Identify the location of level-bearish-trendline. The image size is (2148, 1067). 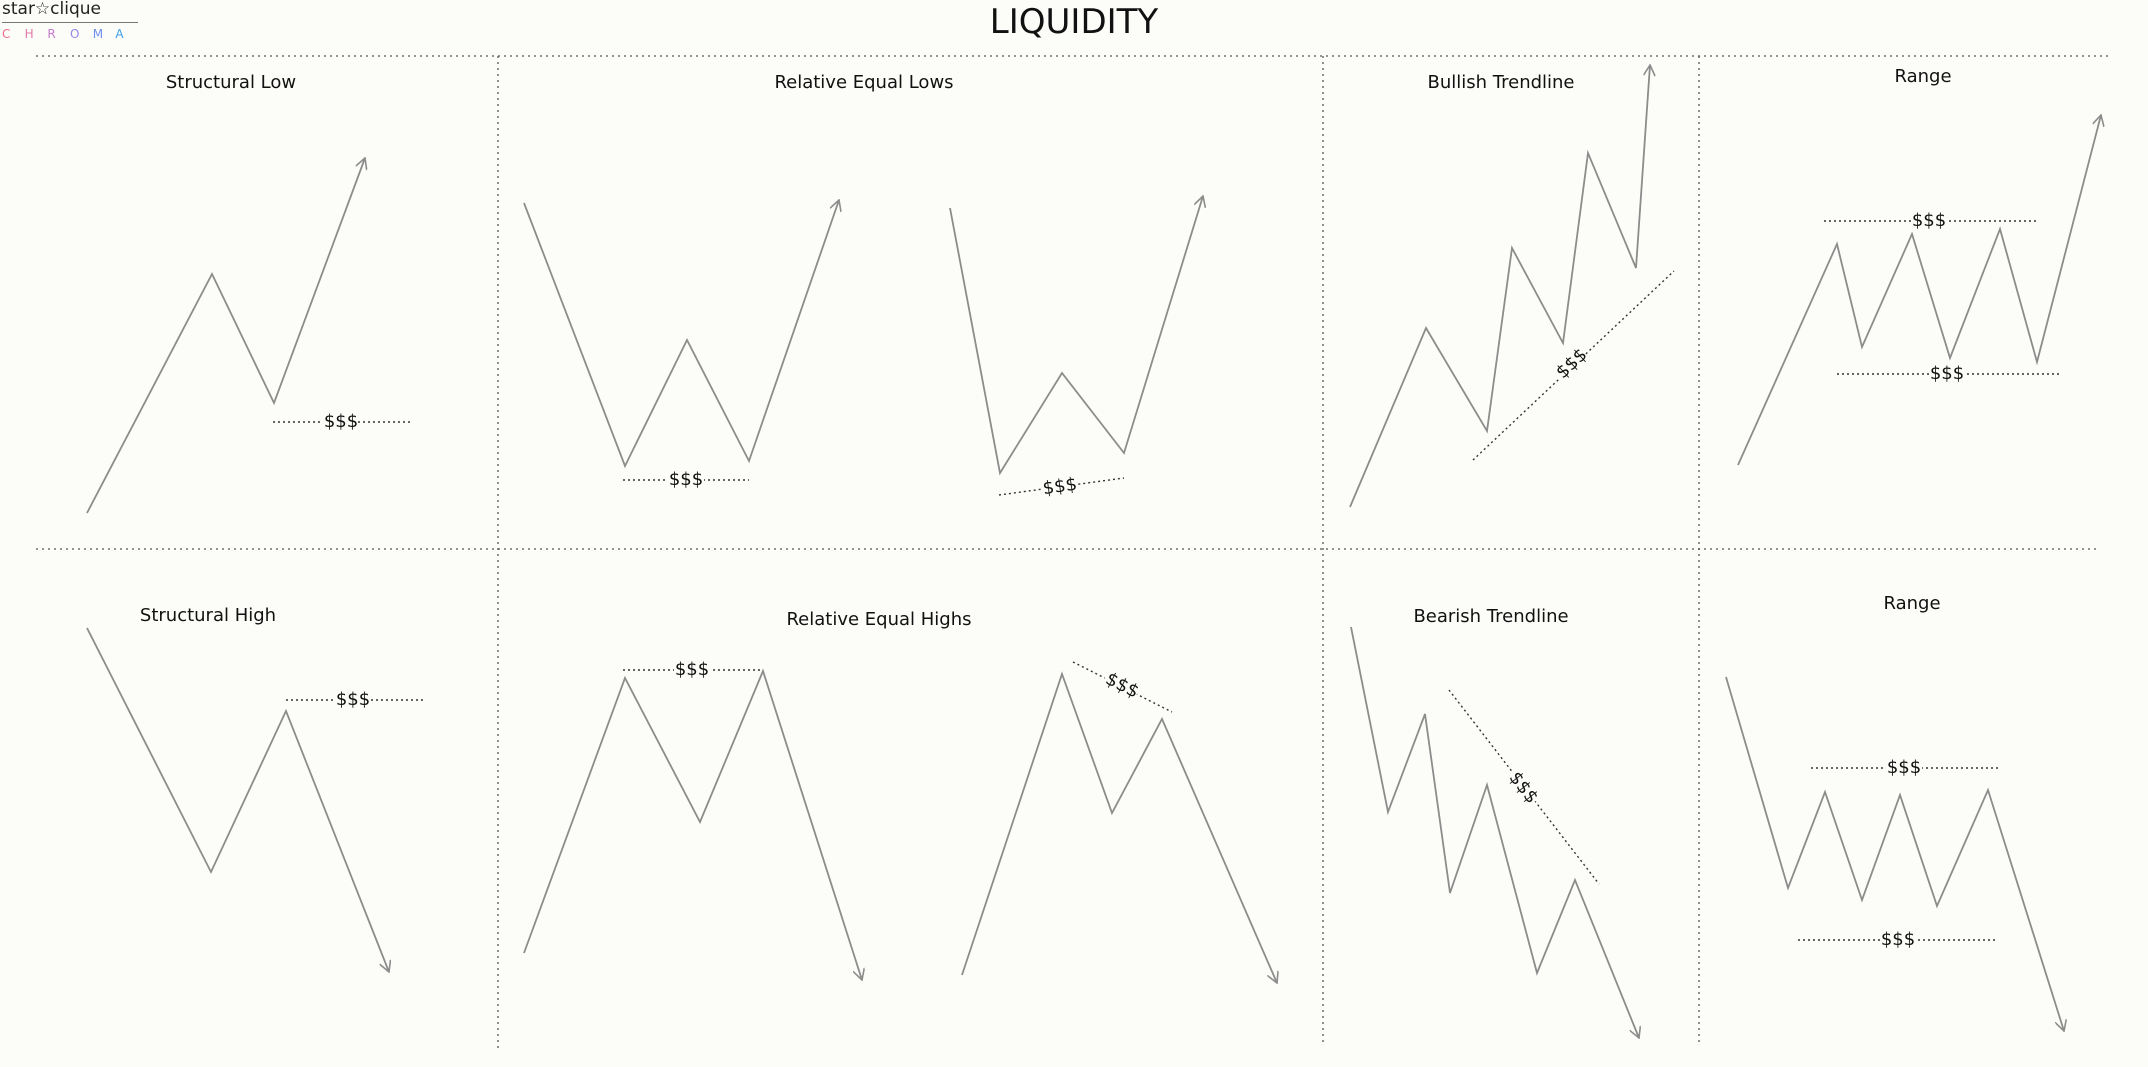
(1524, 787).